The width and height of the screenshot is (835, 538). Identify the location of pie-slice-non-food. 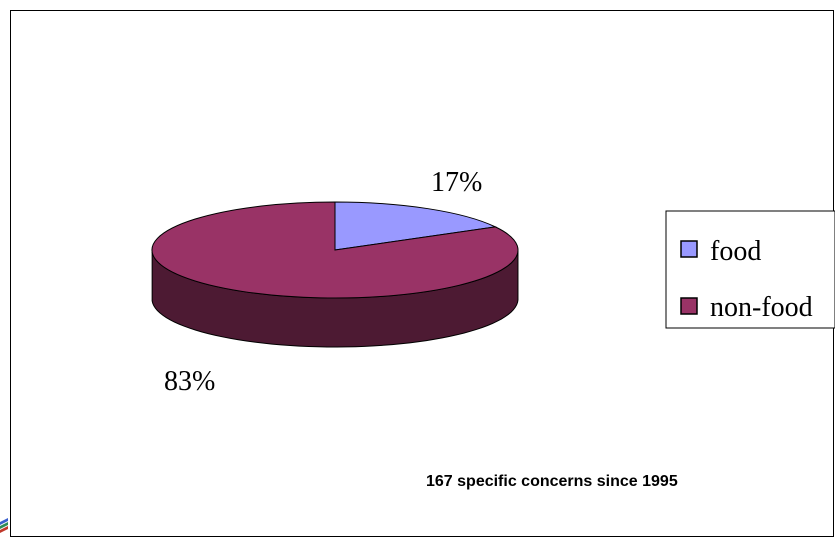
(335, 250).